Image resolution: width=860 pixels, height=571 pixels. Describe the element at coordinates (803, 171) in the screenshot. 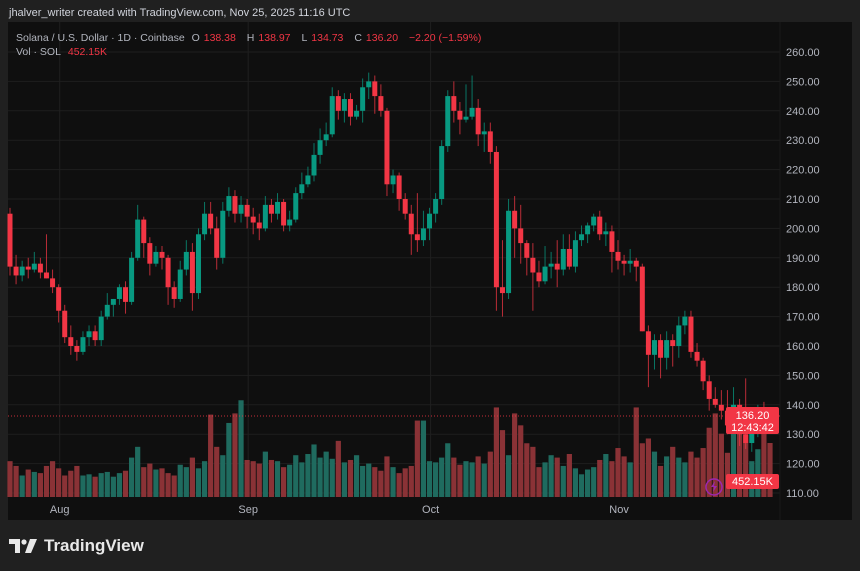

I see `y-tick-label: 220.00` at that location.